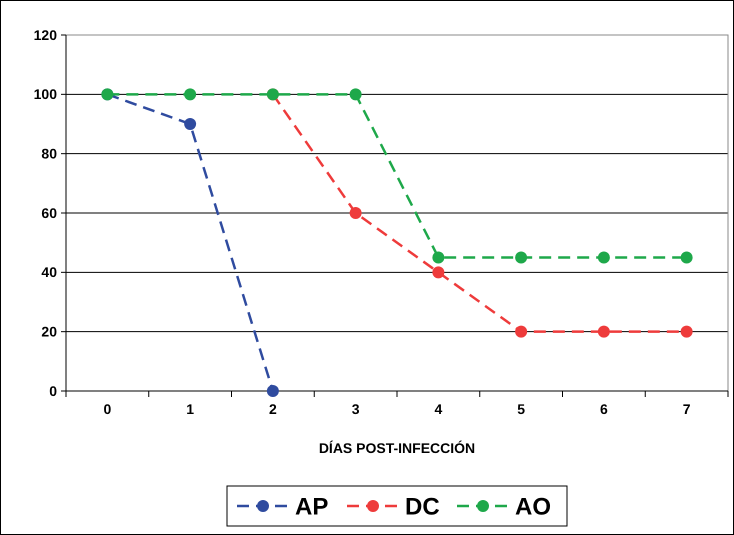  What do you see at coordinates (49, 332) in the screenshot?
I see `y-tick-label: 20` at bounding box center [49, 332].